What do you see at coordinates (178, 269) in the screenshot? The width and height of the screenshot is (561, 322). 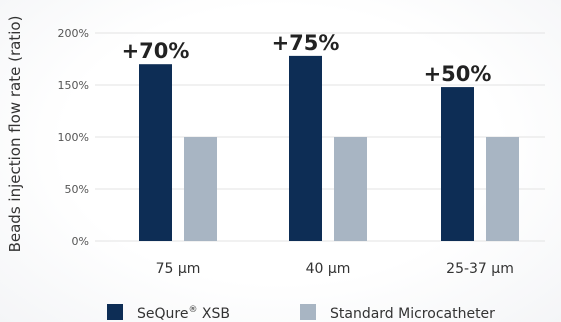 I see `x-category-label: 75 µm` at bounding box center [178, 269].